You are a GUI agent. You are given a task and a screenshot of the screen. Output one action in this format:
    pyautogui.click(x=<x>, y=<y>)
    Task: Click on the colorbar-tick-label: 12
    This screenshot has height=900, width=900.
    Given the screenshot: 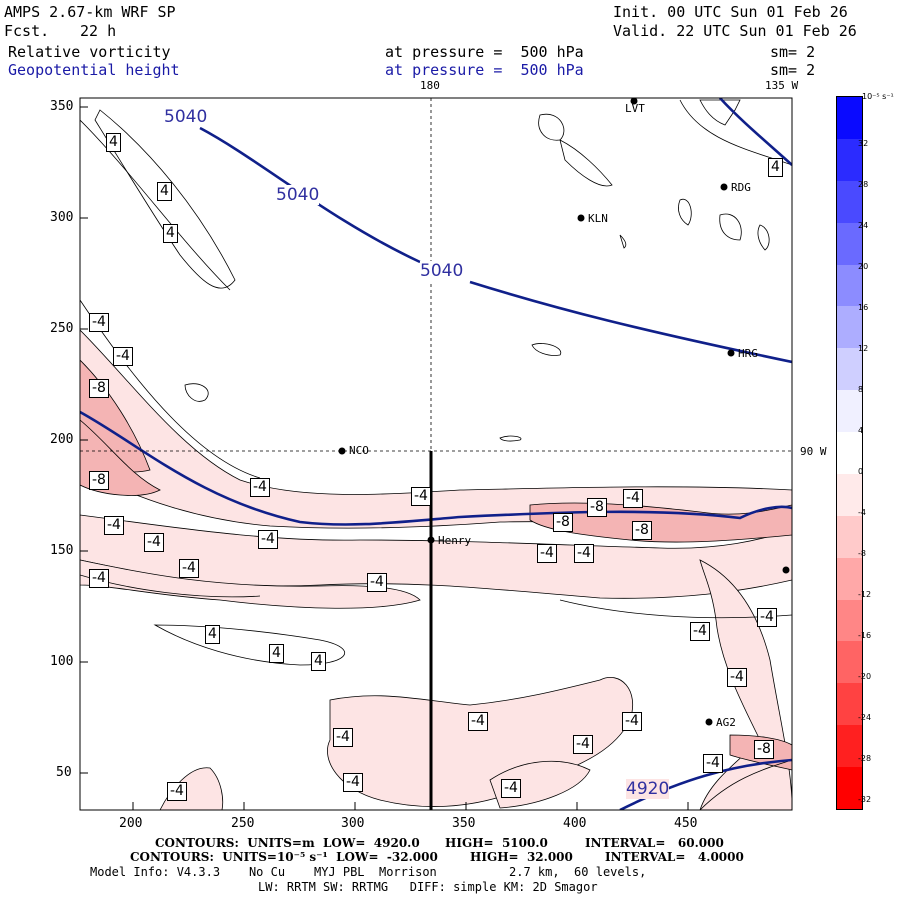 What is the action you would take?
    pyautogui.click(x=863, y=348)
    